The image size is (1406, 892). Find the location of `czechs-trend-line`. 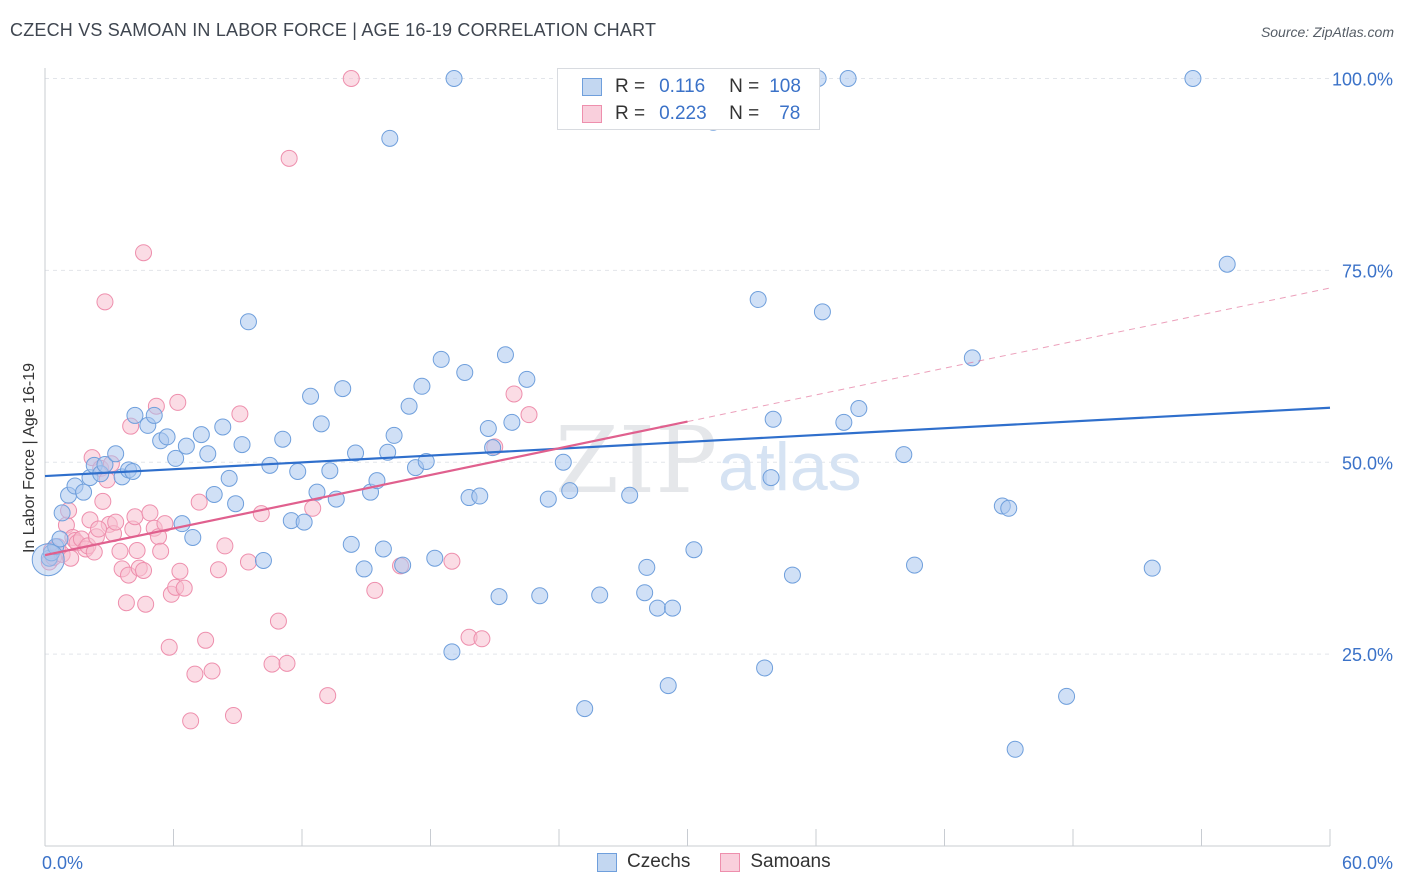

czechs-trend-line is located at coordinates (687, 442).